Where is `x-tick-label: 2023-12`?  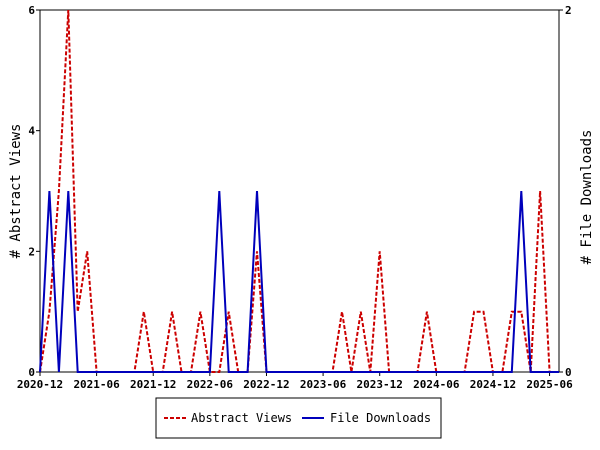
x-tick-label: 2023-12 is located at coordinates (380, 384).